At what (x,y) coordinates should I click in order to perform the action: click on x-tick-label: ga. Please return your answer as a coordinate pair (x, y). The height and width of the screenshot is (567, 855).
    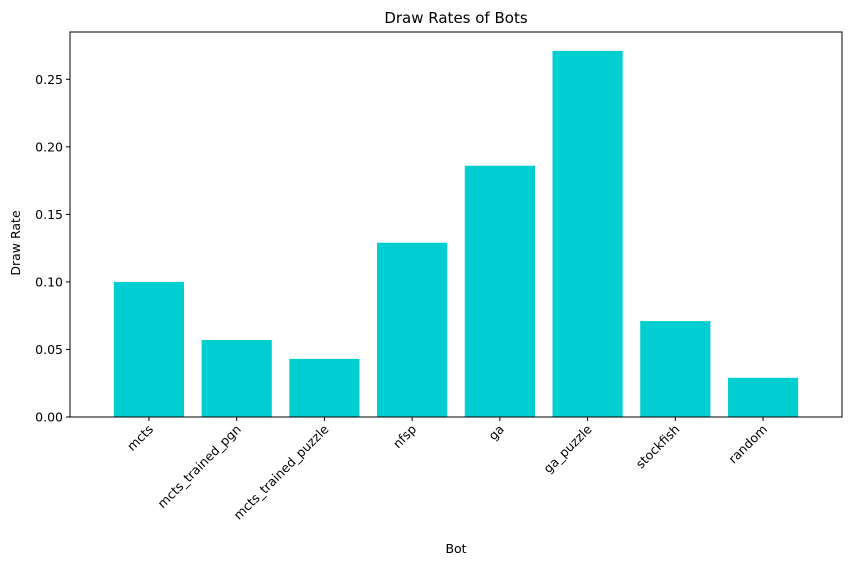
    Looking at the image, I should click on (496, 433).